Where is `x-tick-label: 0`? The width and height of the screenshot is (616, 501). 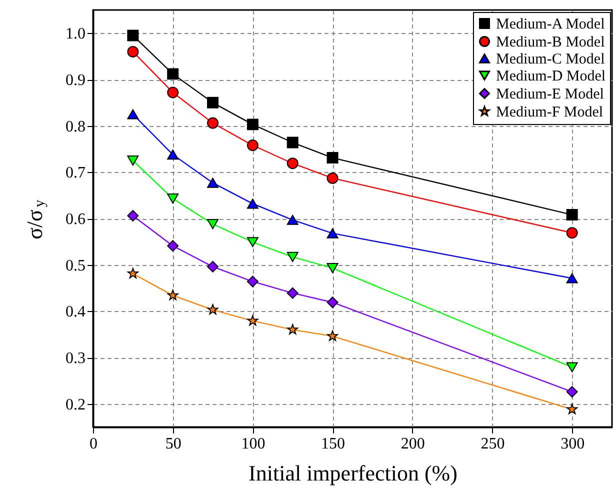 x-tick-label: 0 is located at coordinates (94, 444).